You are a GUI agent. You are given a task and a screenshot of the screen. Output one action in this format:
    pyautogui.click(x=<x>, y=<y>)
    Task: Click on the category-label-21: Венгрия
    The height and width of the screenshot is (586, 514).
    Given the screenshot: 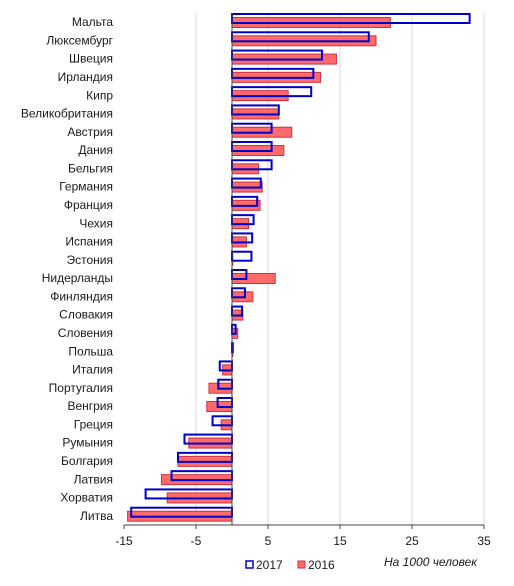 What is the action you would take?
    pyautogui.click(x=90, y=406)
    